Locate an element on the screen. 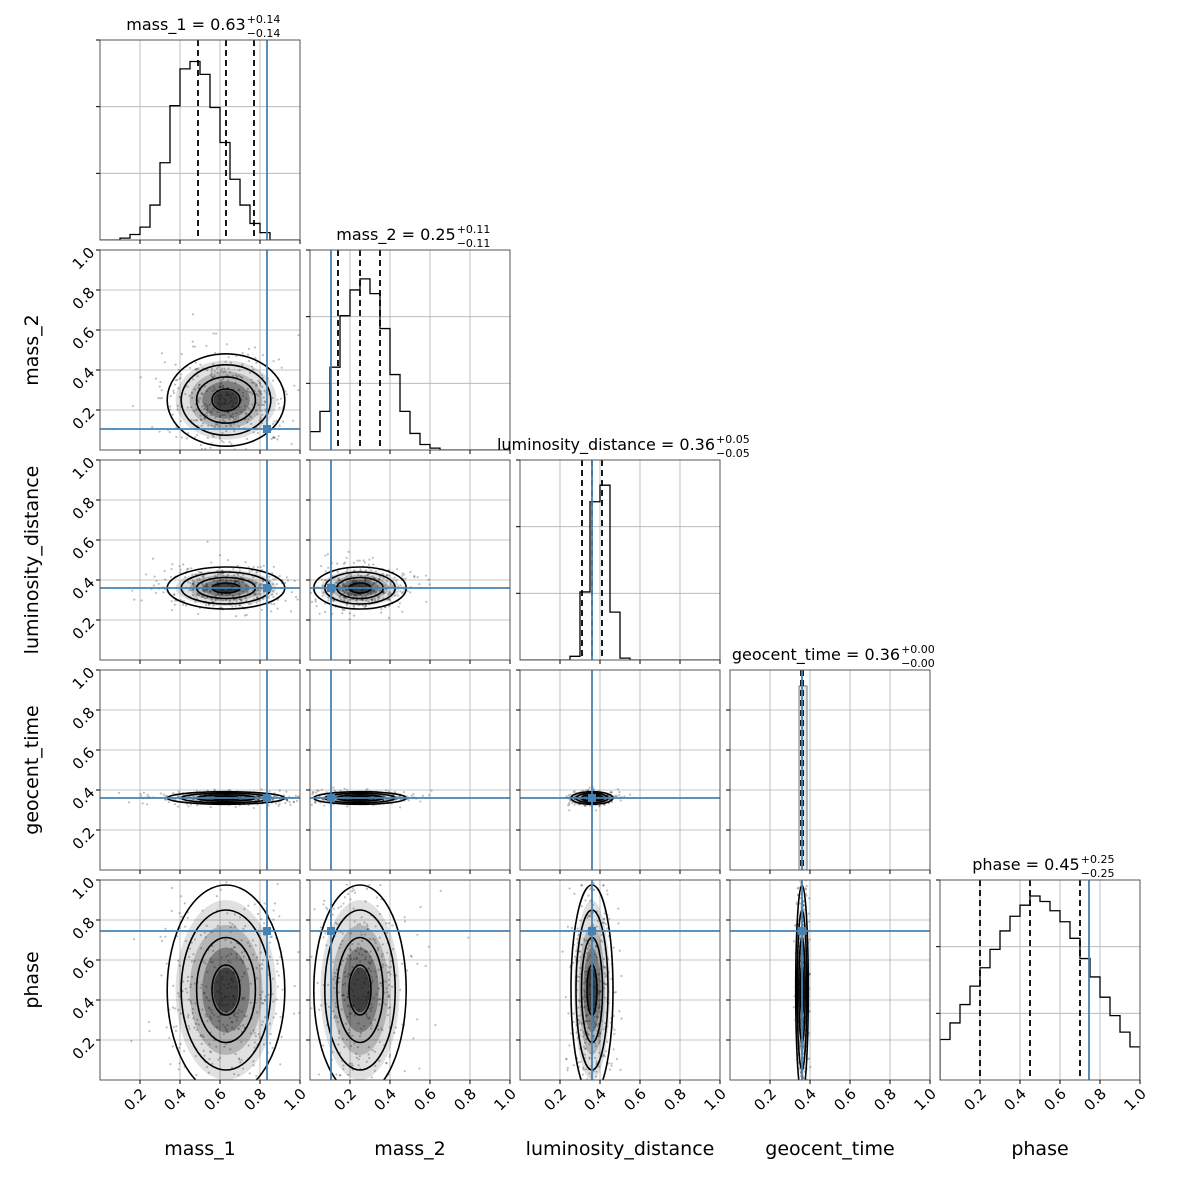 The height and width of the screenshot is (1180, 1180). panel-phase-vs-luminosity_distance: 0.2 0.4 0.6 0.8 1.0 is located at coordinates (623, 996).